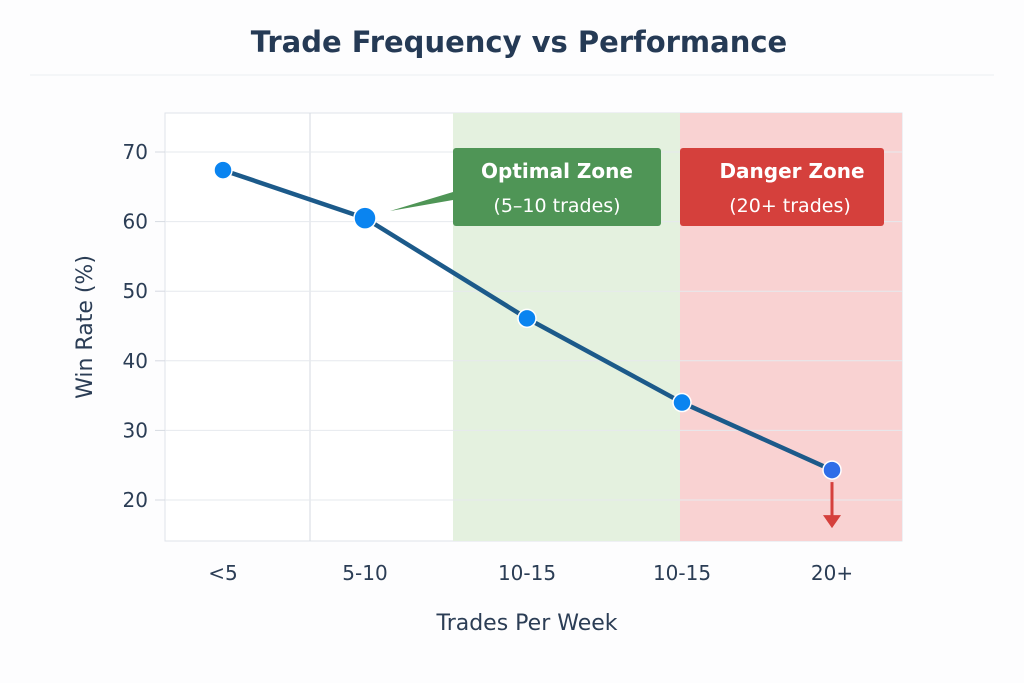  I want to click on chart-title: Trade Frequency vs Performance, so click(519, 42).